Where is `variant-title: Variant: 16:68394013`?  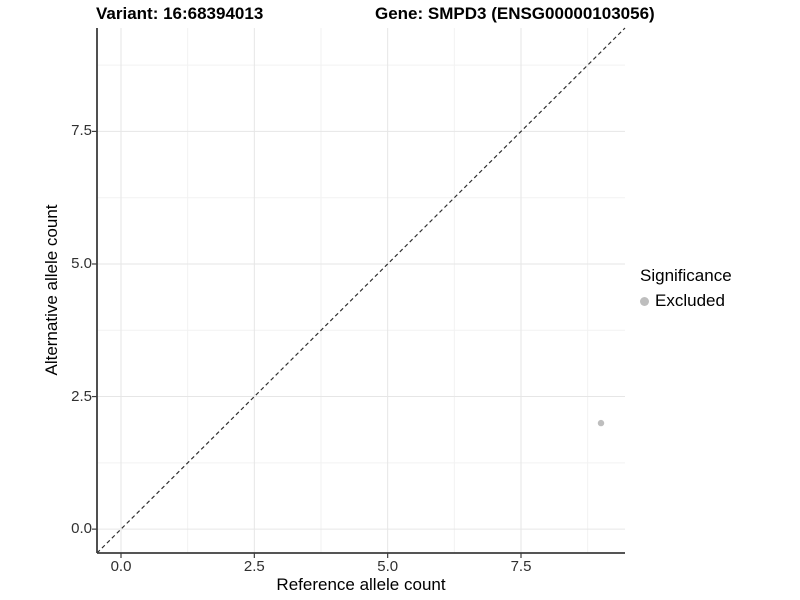 variant-title: Variant: 16:68394013 is located at coordinates (180, 13).